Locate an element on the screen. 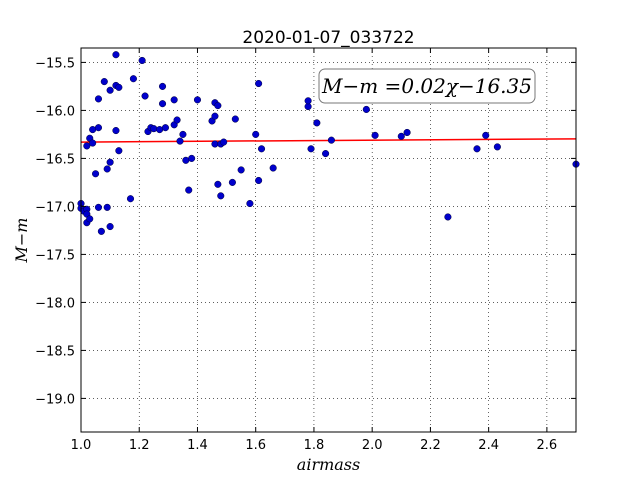  x-tick-label: 1.0 is located at coordinates (81, 445).